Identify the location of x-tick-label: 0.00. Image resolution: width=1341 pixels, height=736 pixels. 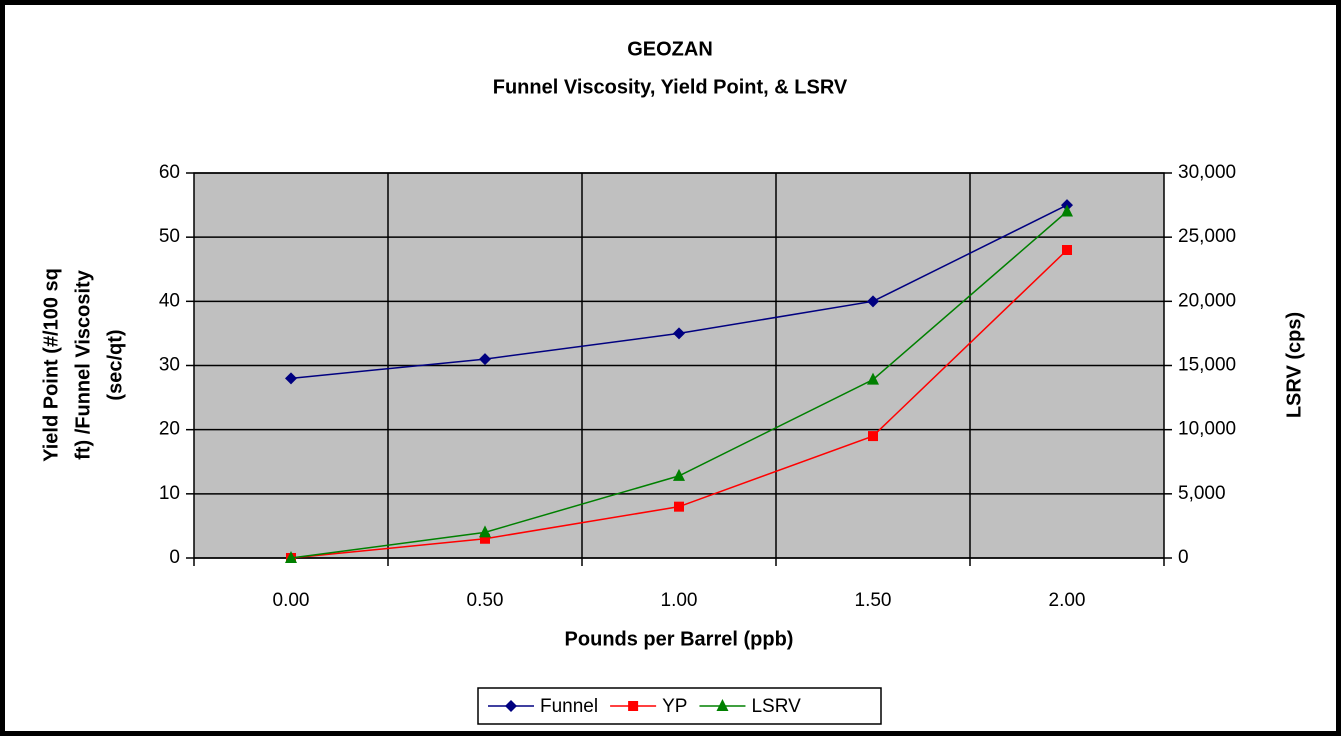
(291, 600).